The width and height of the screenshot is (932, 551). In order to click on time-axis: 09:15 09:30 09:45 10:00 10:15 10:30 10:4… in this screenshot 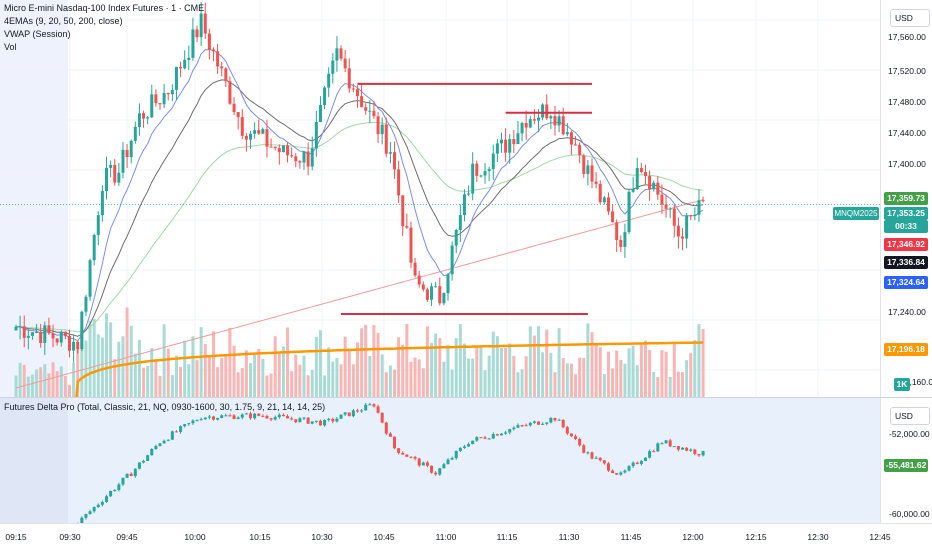, I will do `click(466, 537)`.